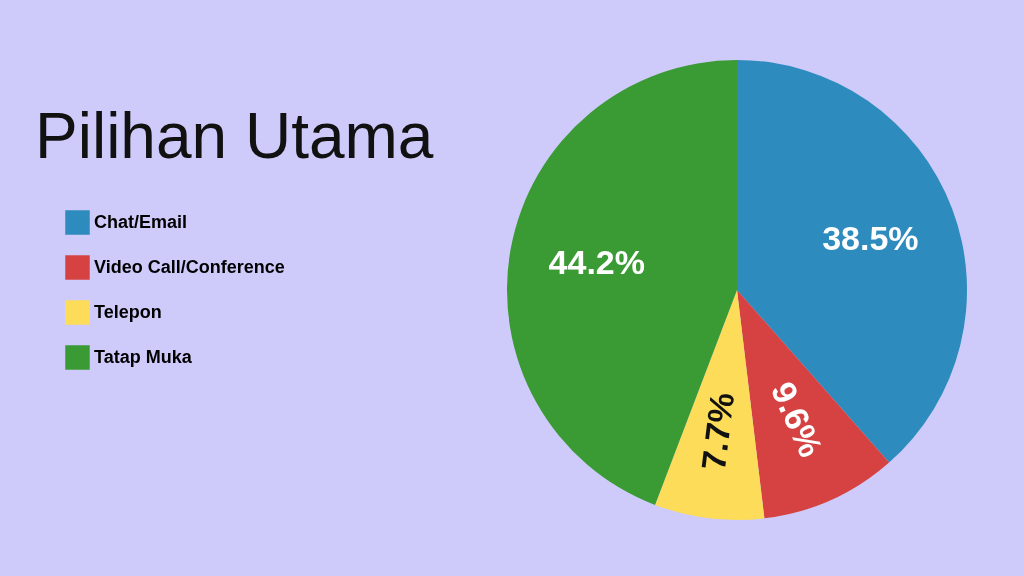 This screenshot has width=1024, height=576. What do you see at coordinates (234, 136) in the screenshot?
I see `text: Pilihan Utama` at bounding box center [234, 136].